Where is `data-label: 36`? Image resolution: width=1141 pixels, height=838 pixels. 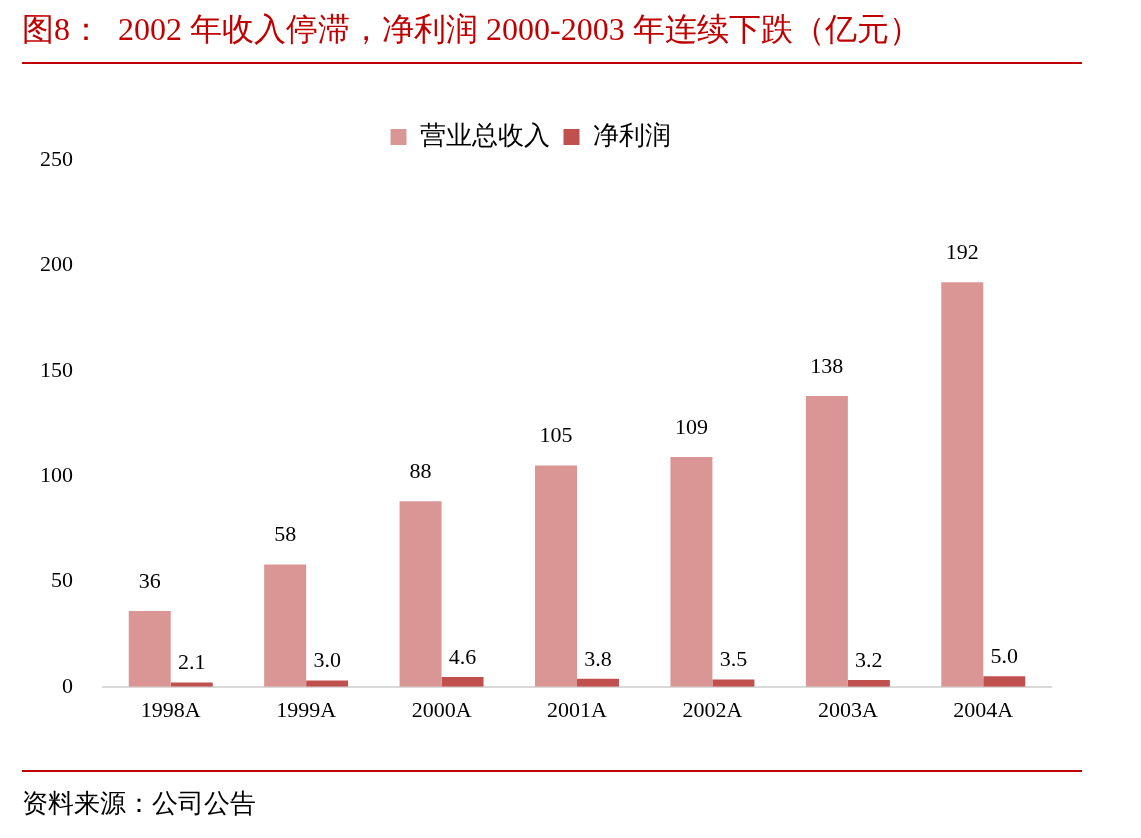 data-label: 36 is located at coordinates (149, 580).